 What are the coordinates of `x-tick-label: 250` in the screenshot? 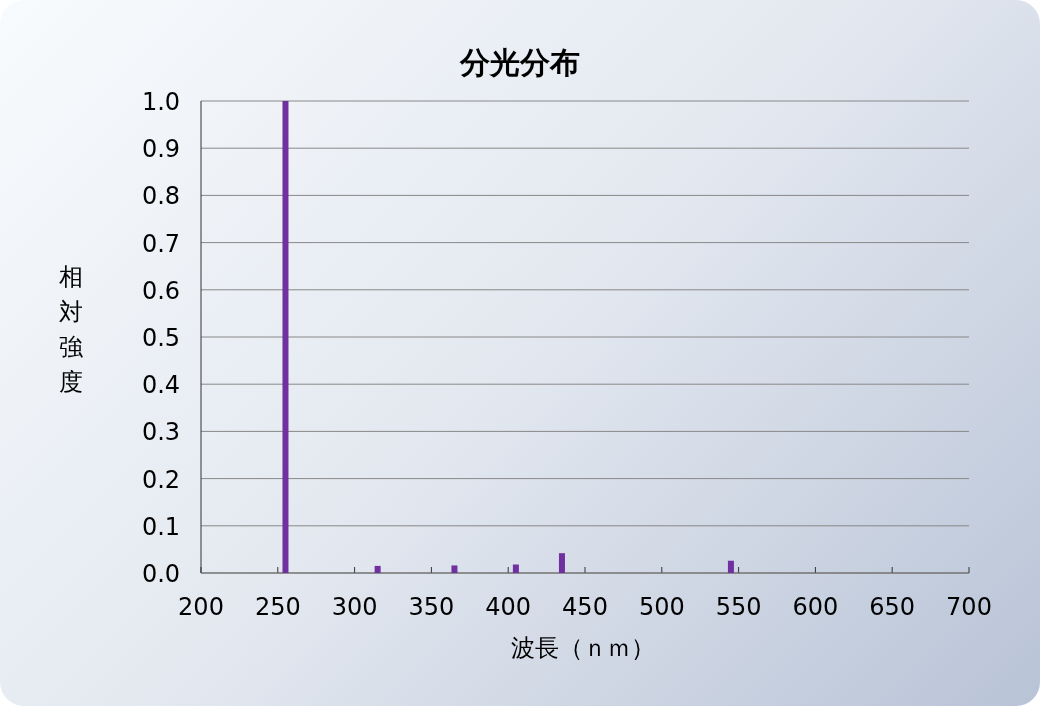 It's located at (277, 607).